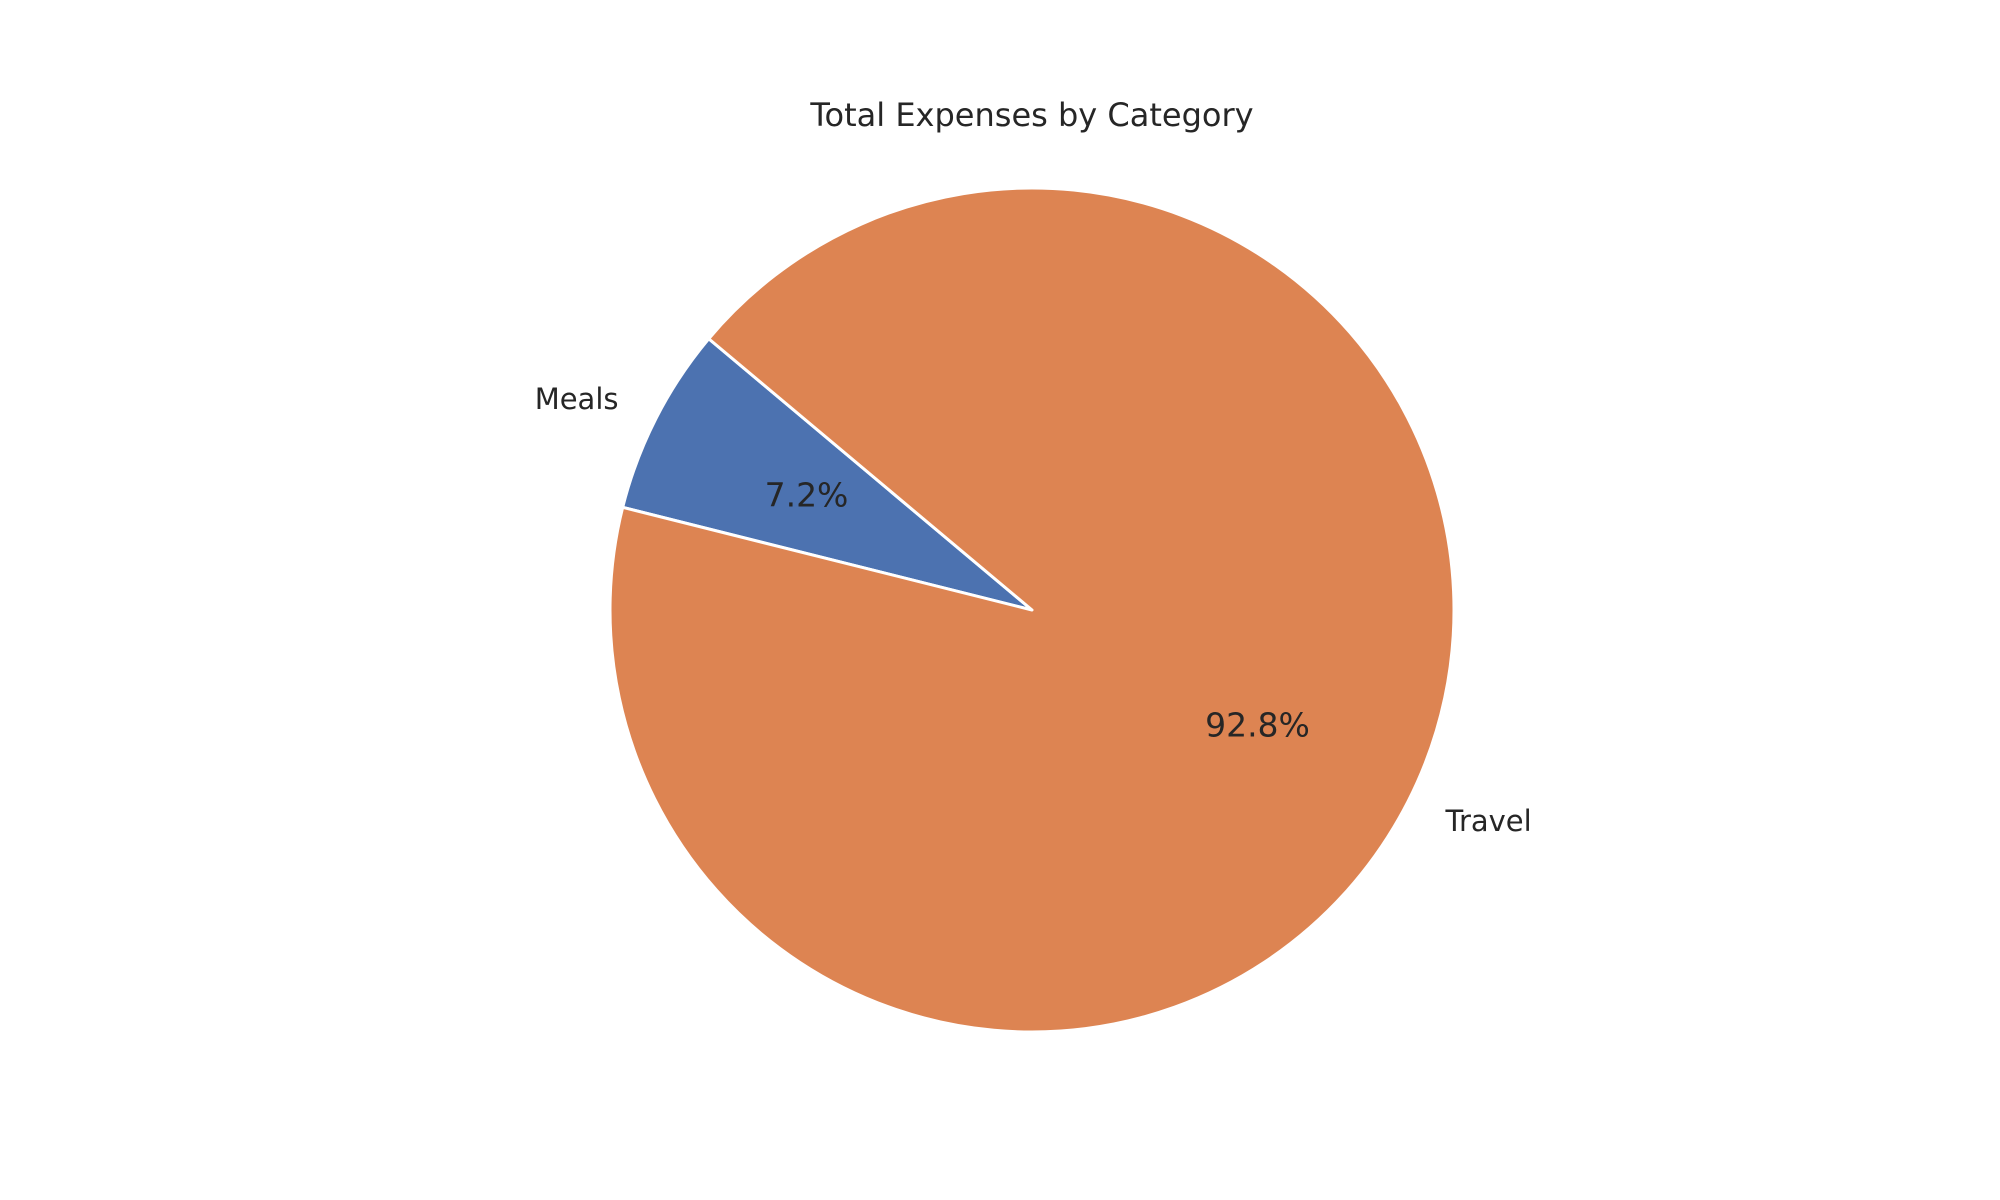 The width and height of the screenshot is (2000, 1200). I want to click on slice-percent-meals: 7.2%, so click(807, 494).